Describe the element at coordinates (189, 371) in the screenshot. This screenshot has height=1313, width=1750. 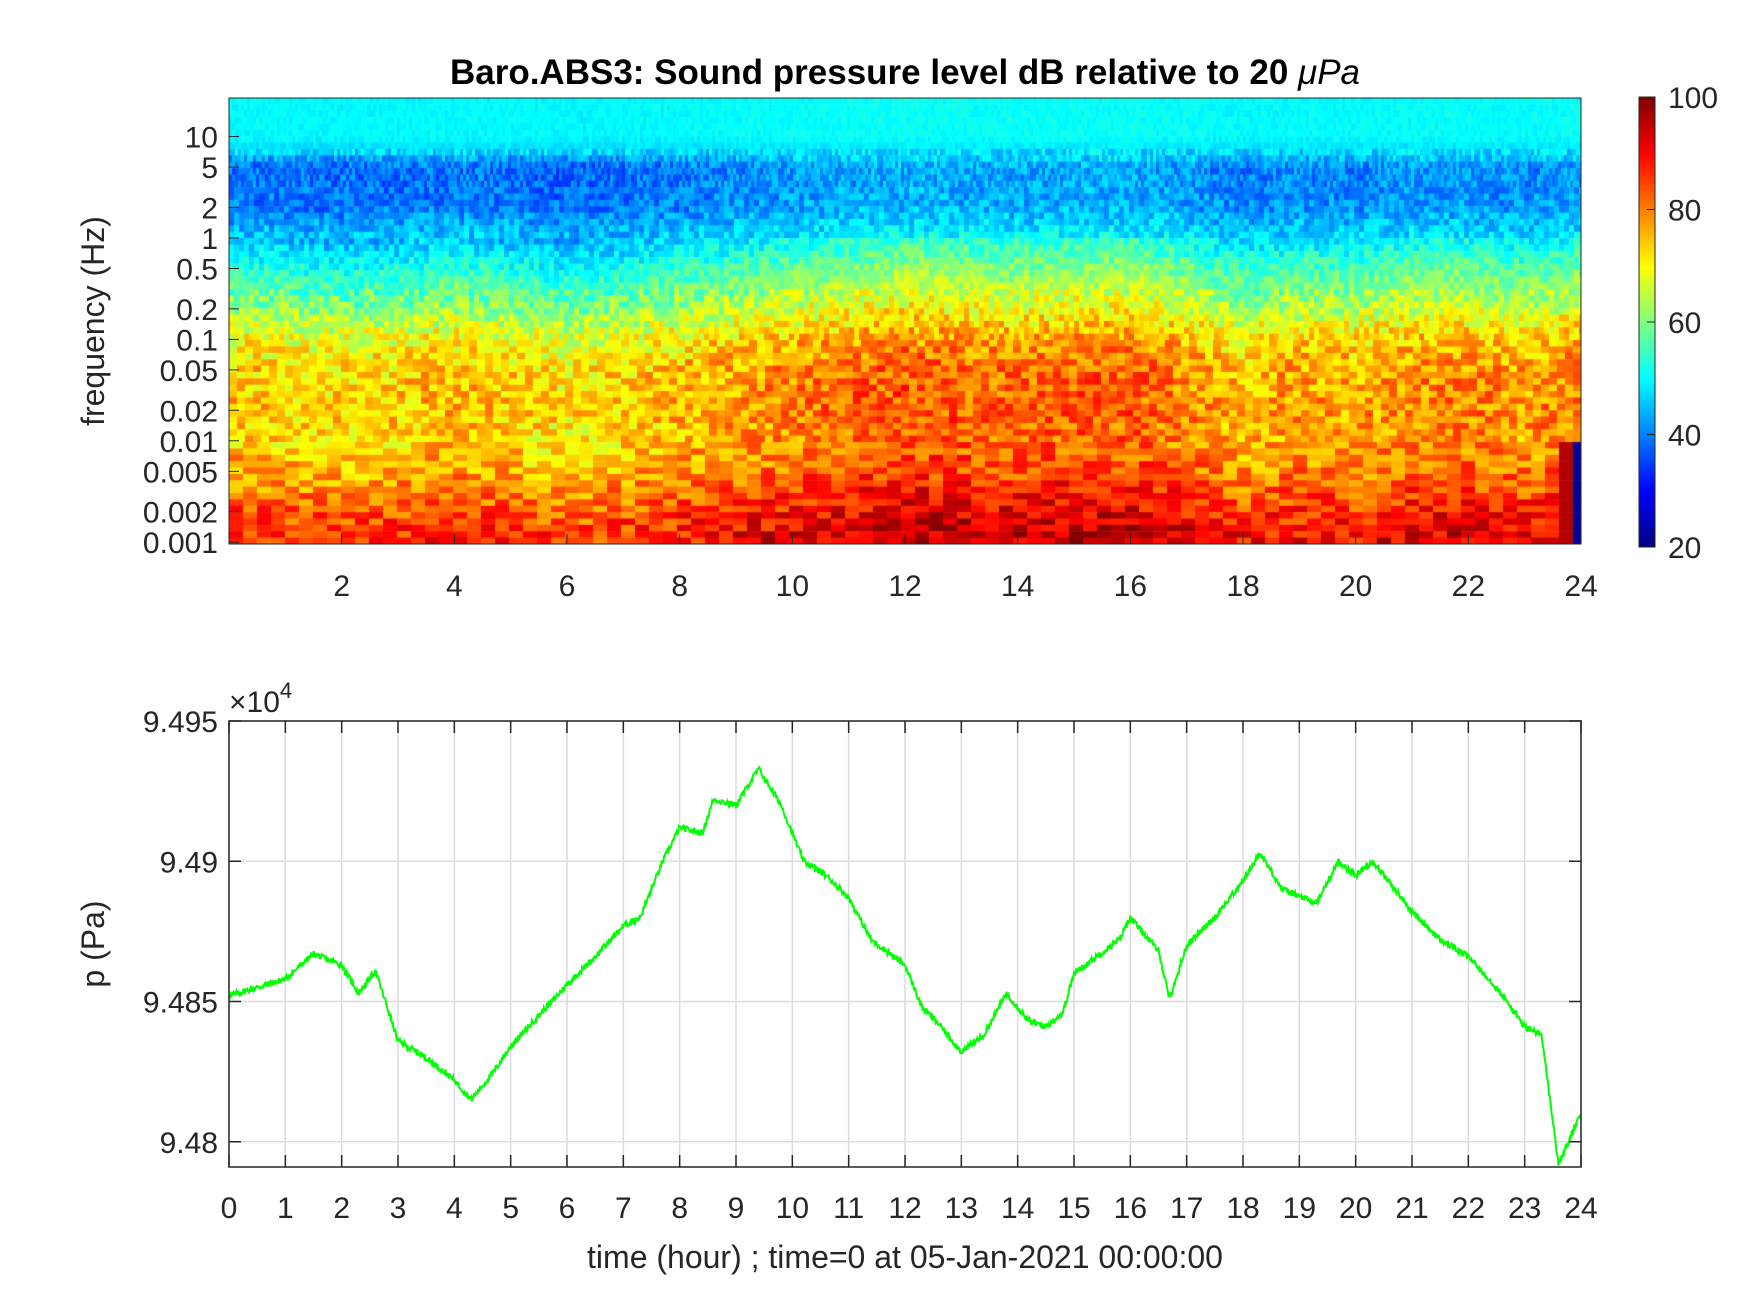
I see `spectrogram-ytick-label: 0.05` at that location.